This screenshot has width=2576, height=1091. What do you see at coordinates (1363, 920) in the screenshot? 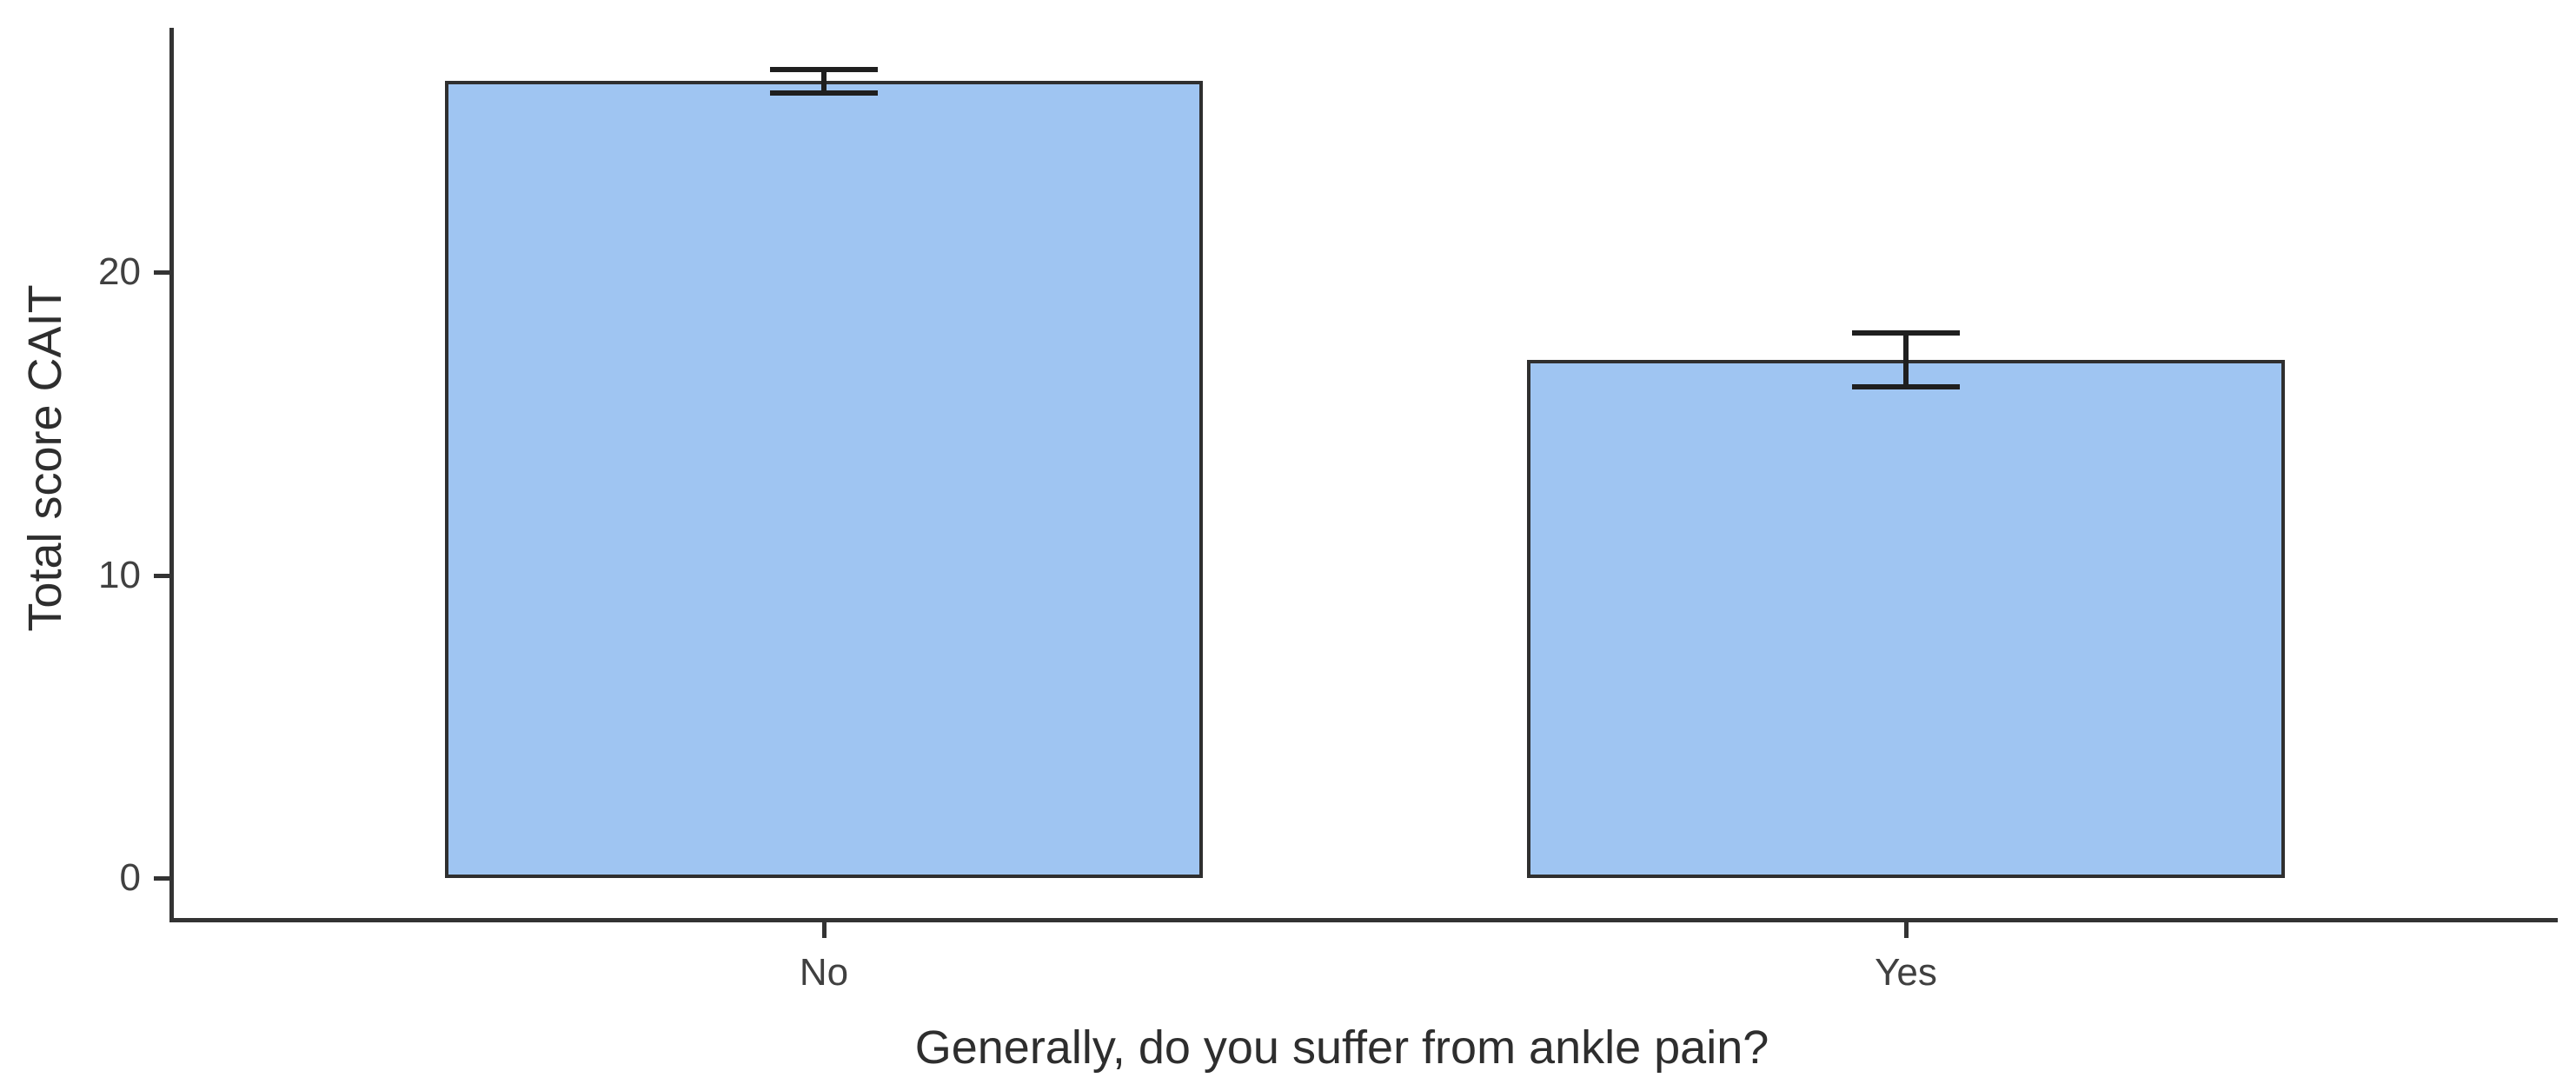
I see `x-axis-line` at bounding box center [1363, 920].